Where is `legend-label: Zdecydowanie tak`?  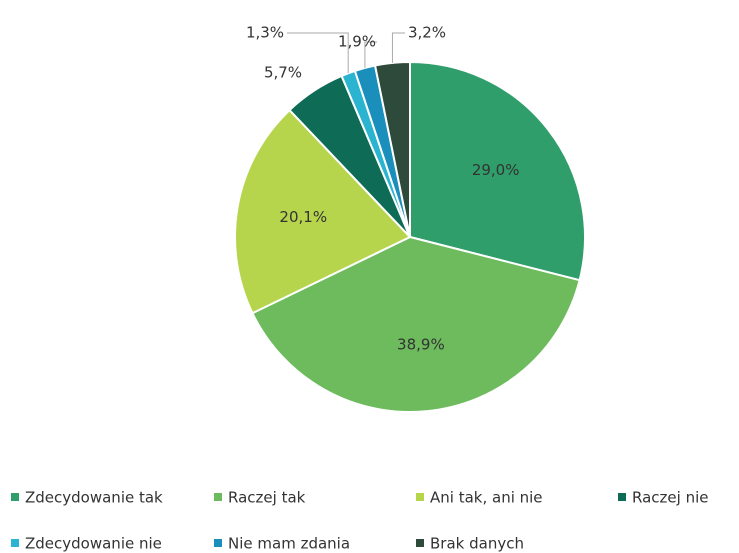 legend-label: Zdecydowanie tak is located at coordinates (94, 498).